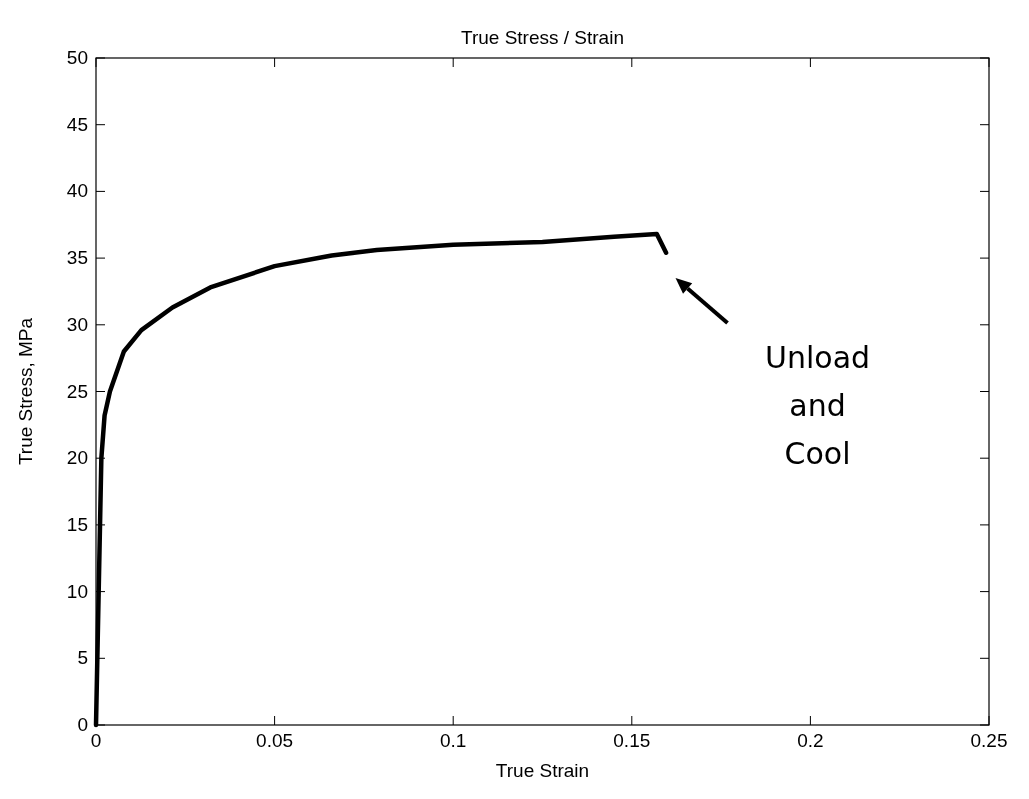  What do you see at coordinates (77, 124) in the screenshot?
I see `y-tick-label: 45` at bounding box center [77, 124].